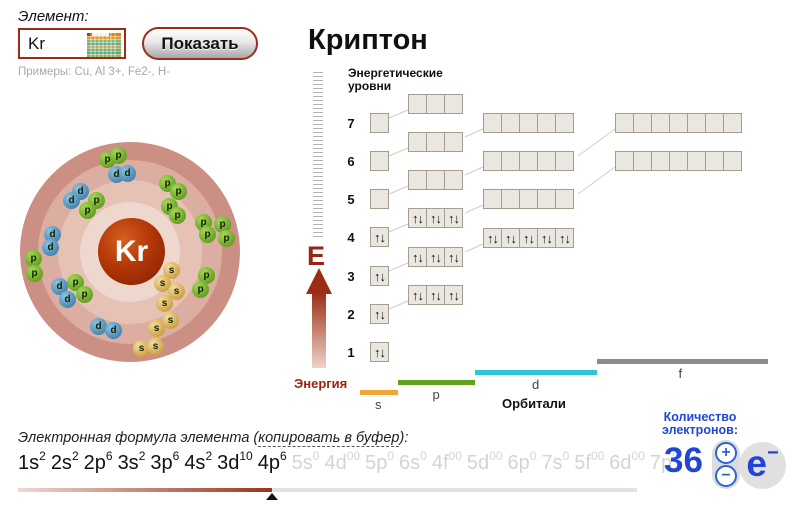  Describe the element at coordinates (316, 256) in the screenshot. I see `energy-axis-letter: E` at that location.